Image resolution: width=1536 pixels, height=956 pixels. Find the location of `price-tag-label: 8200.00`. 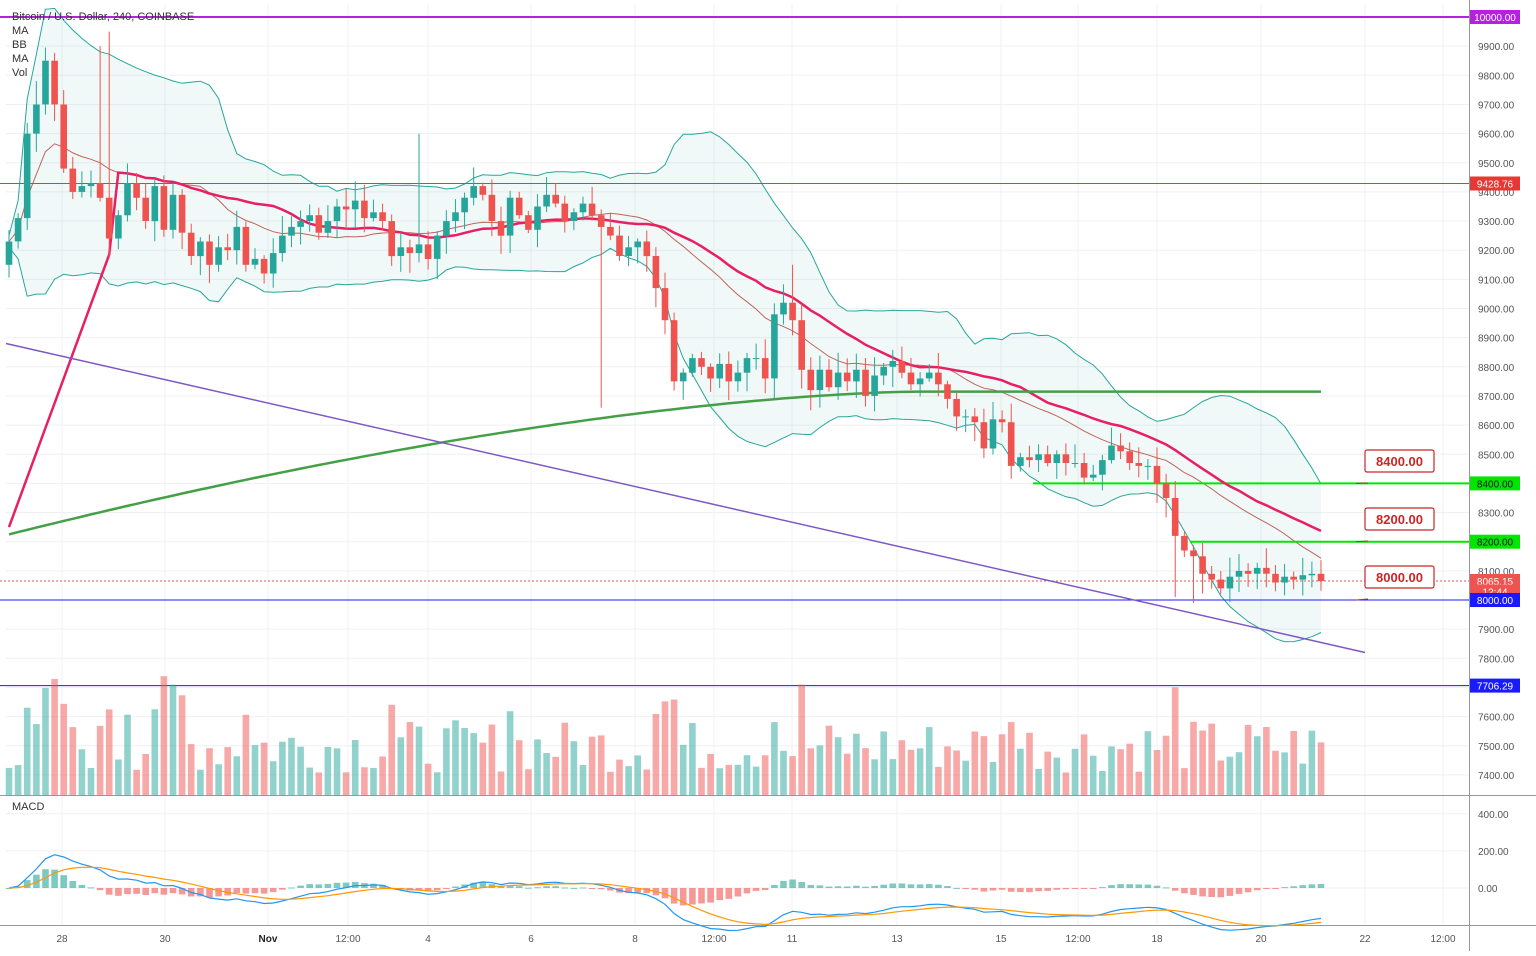

price-tag-label: 8200.00 is located at coordinates (1495, 543).